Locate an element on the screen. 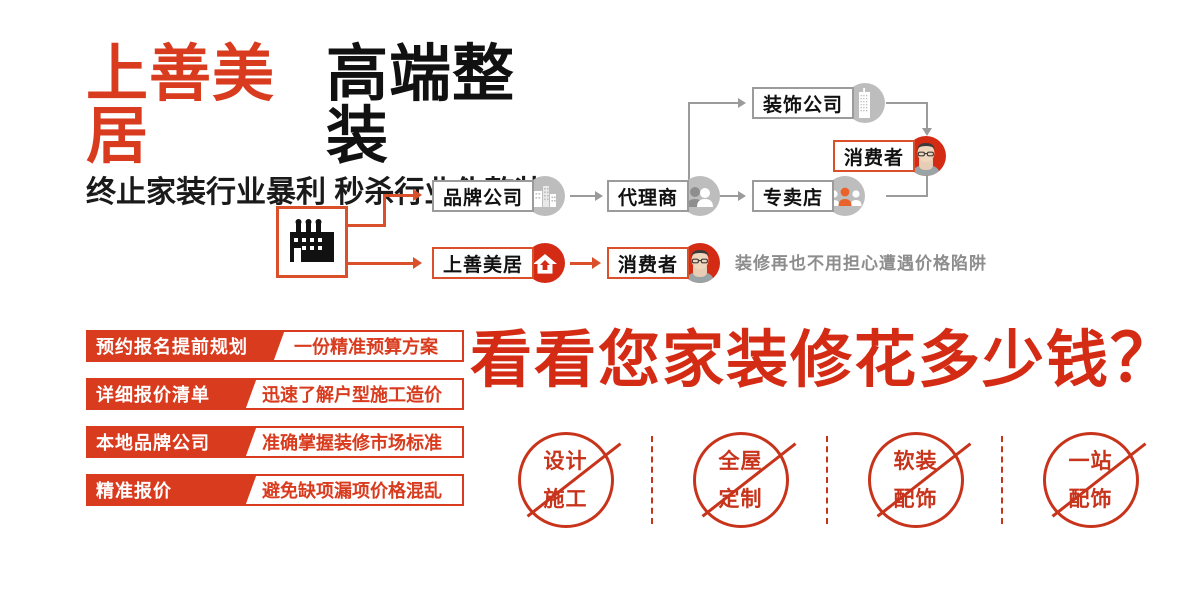  node-decor-company-label: 装饰公司 is located at coordinates (803, 103).